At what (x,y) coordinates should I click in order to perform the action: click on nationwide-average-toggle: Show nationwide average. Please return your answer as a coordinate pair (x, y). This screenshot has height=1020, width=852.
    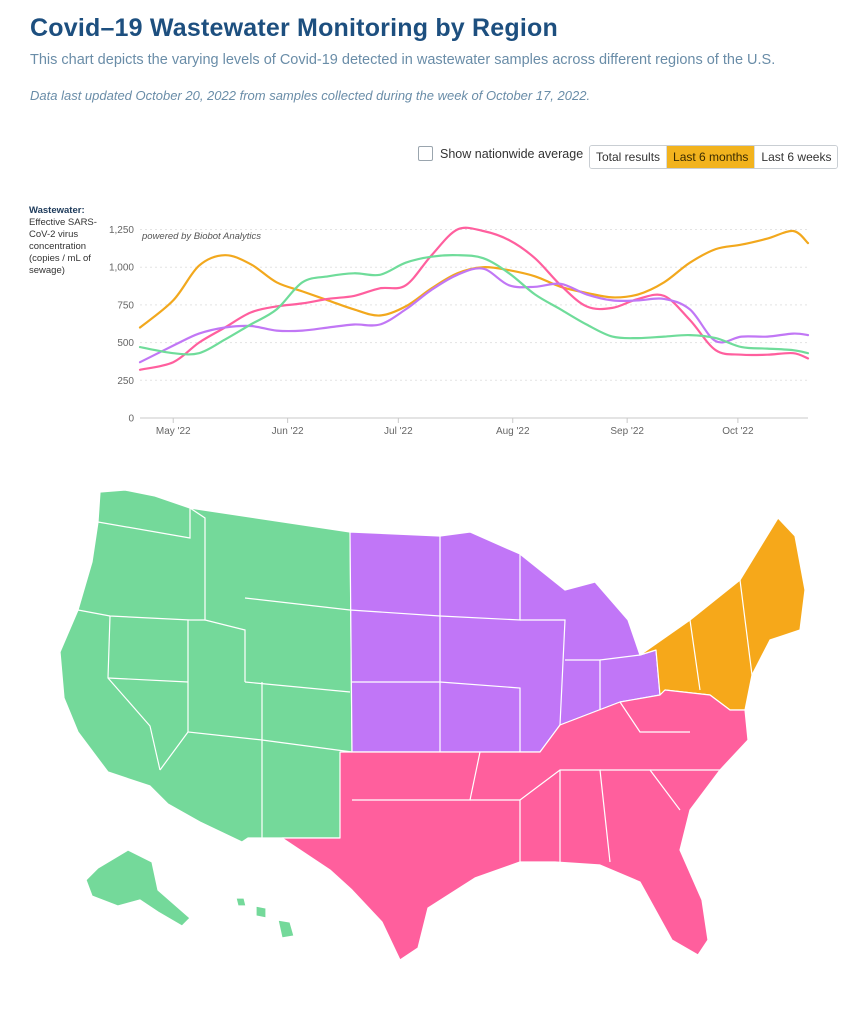
    Looking at the image, I should click on (500, 153).